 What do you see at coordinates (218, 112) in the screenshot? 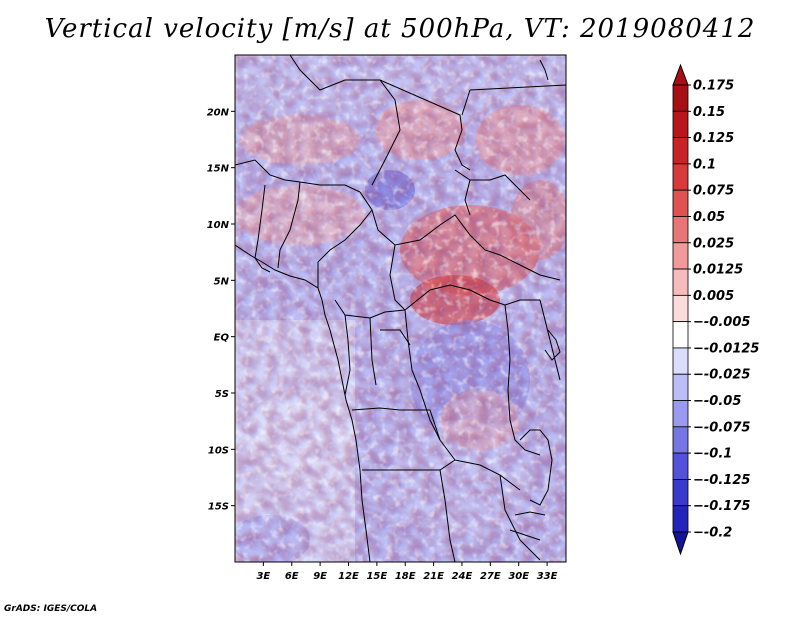
I see `lat-tick-label: 20N` at bounding box center [218, 112].